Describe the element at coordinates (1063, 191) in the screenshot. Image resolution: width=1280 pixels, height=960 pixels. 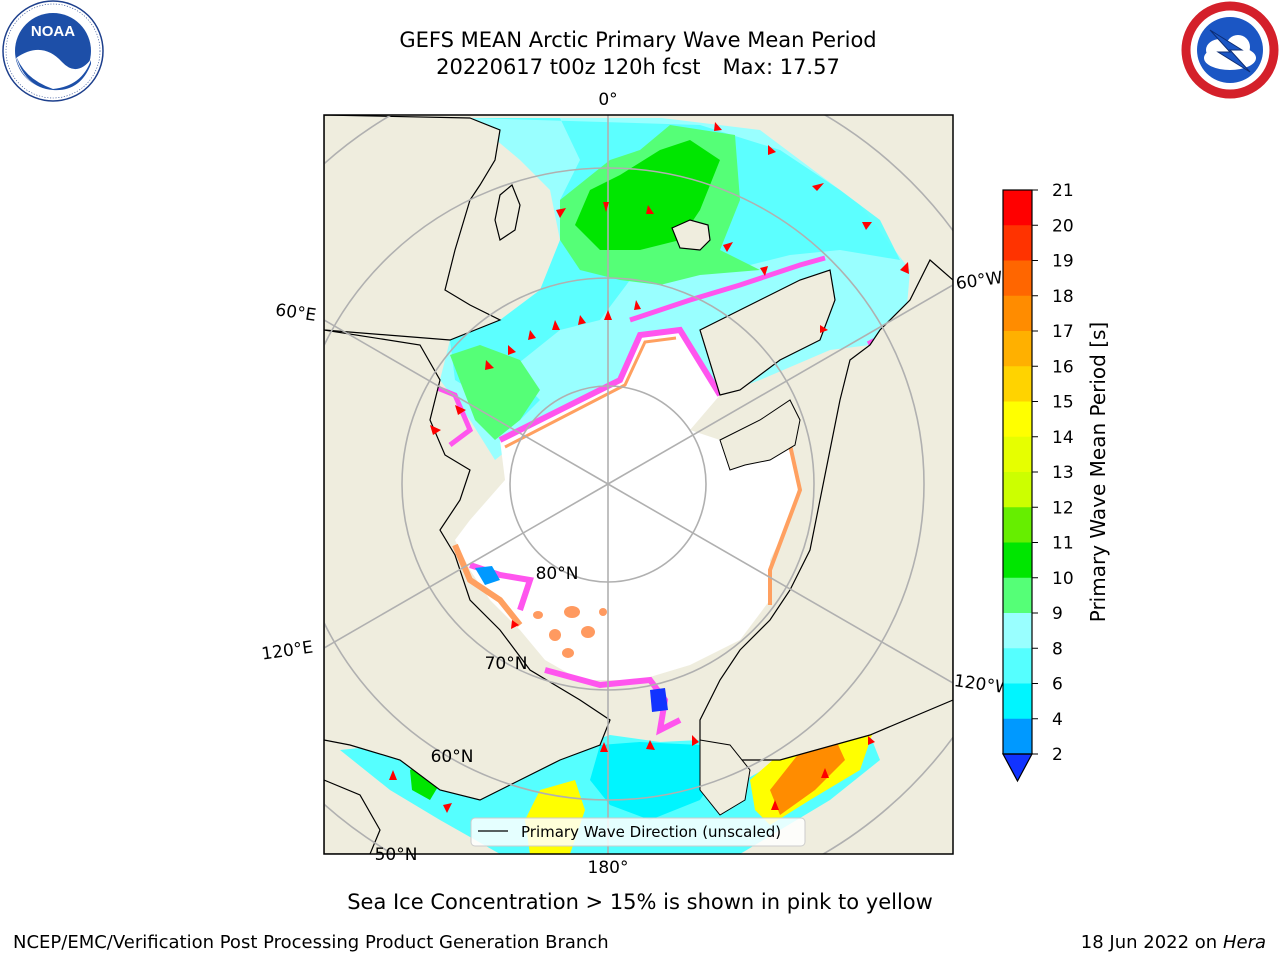
I see `colorbar-tick-label: 21` at that location.